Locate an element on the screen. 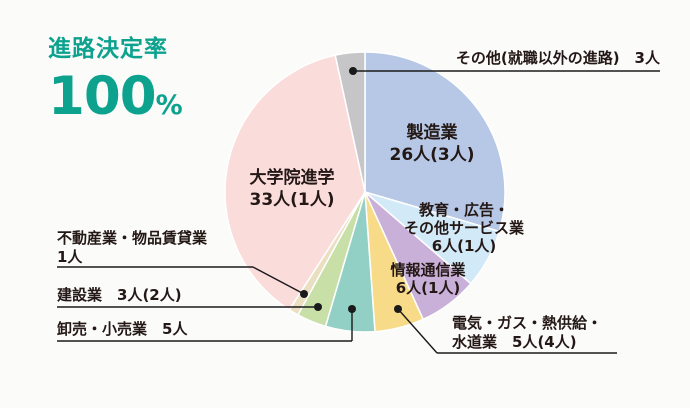 Image resolution: width=690 pixels, height=408 pixels. rate-value: 100% is located at coordinates (115, 96).